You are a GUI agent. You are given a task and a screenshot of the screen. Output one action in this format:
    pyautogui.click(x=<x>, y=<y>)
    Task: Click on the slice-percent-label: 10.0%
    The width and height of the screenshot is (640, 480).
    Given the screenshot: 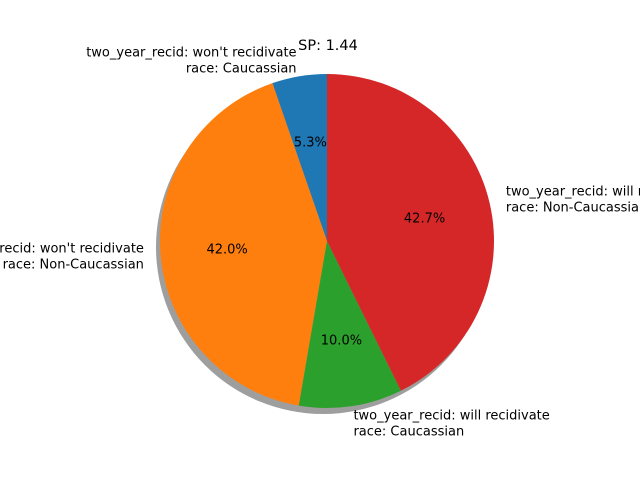 What is the action you would take?
    pyautogui.click(x=341, y=341)
    